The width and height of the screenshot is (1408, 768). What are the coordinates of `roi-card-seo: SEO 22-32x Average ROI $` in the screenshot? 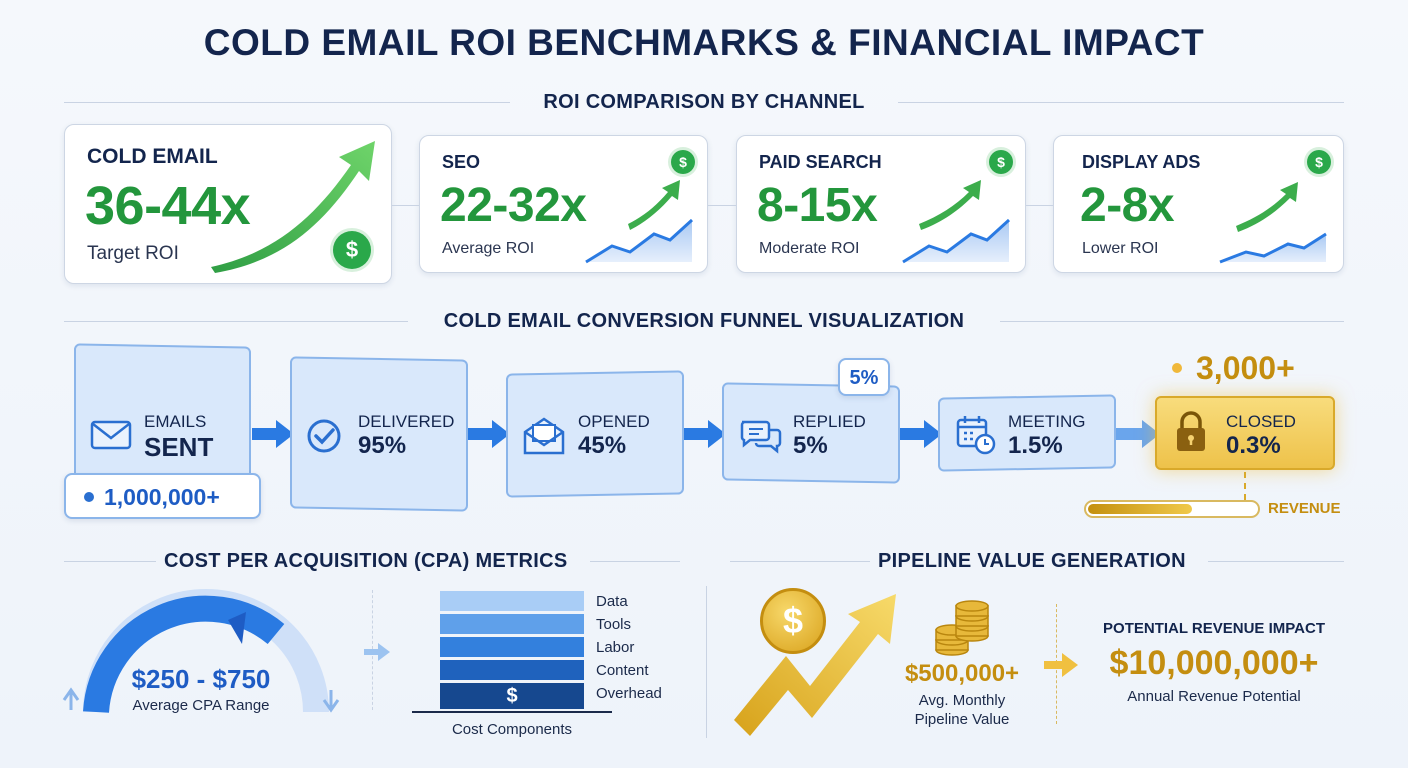 It's located at (563, 204).